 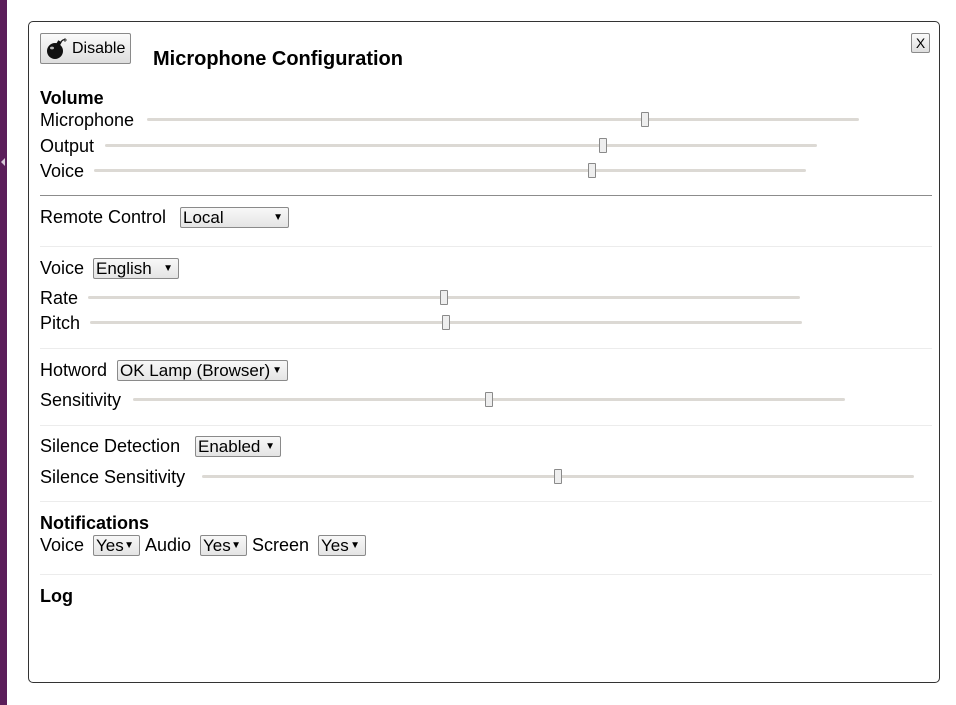 I want to click on voice-language-label: Voice, so click(x=62, y=268).